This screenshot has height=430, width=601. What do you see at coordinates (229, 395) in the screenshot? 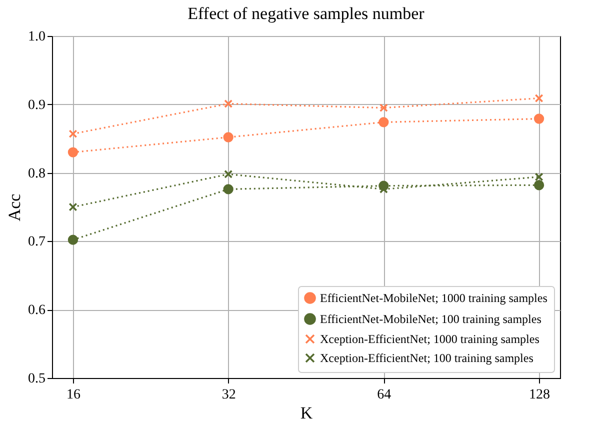
I see `x-tick-label: 32` at bounding box center [229, 395].